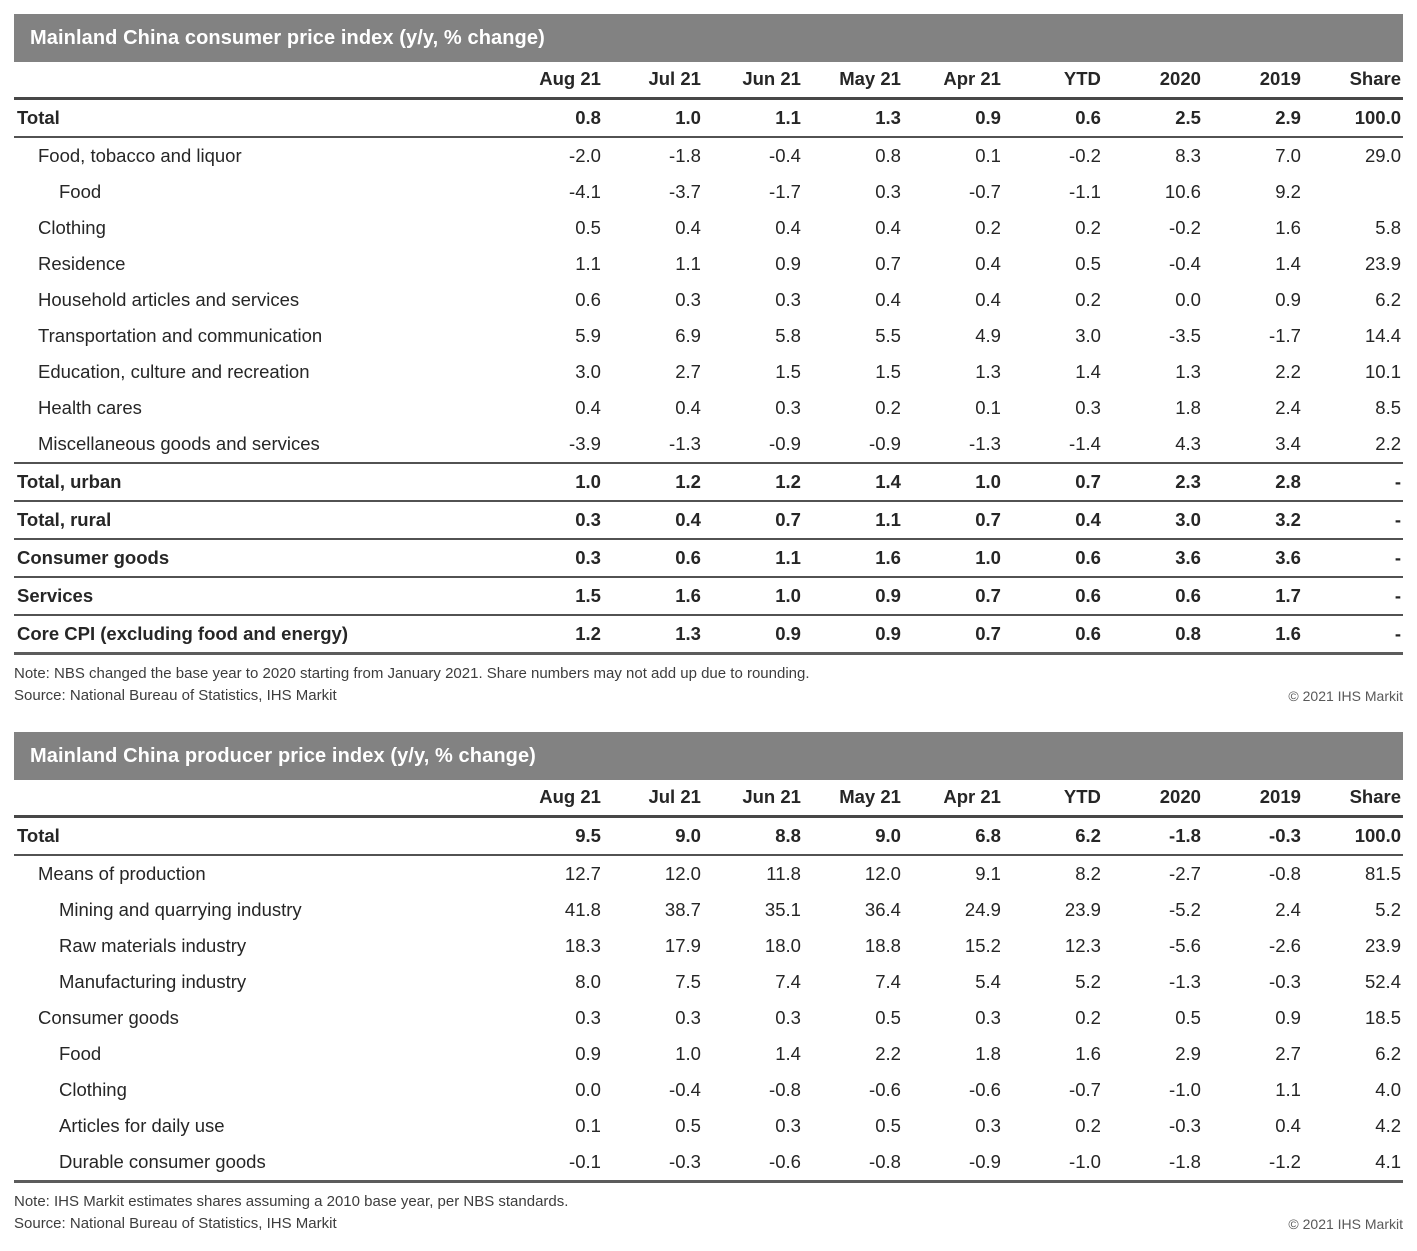 The height and width of the screenshot is (1251, 1417). Describe the element at coordinates (1388, 1125) in the screenshot. I see `cell-value: 4.2` at that location.